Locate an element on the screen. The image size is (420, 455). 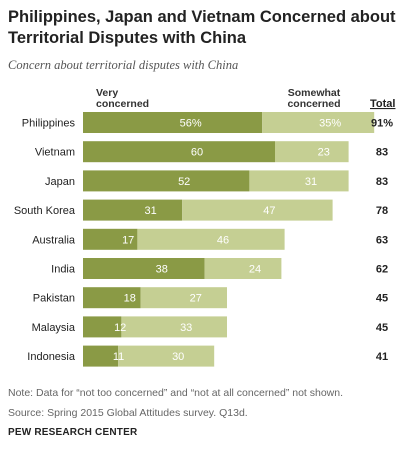
data-label-somewhat: 24 is located at coordinates (255, 270).